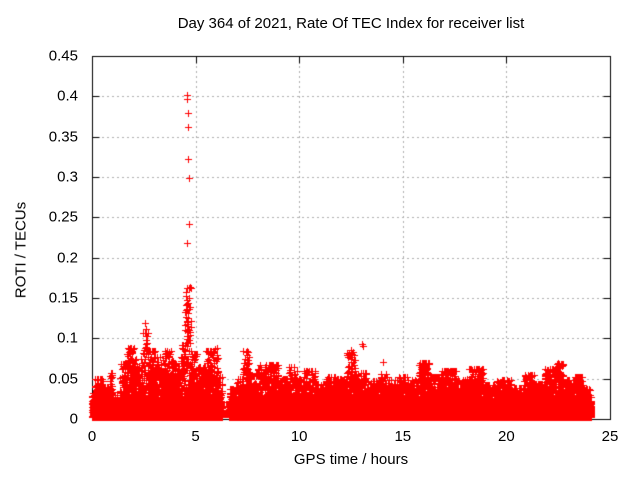  I want to click on x-tick-label: 15, so click(403, 436).